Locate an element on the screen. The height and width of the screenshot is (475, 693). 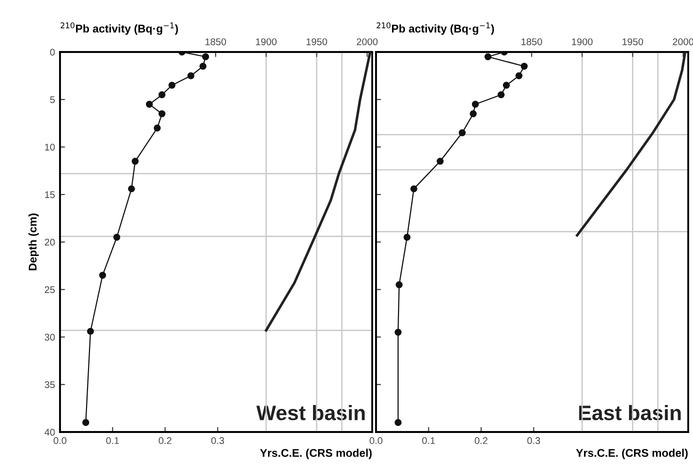
y-tick-label: 15 is located at coordinates (50, 194).